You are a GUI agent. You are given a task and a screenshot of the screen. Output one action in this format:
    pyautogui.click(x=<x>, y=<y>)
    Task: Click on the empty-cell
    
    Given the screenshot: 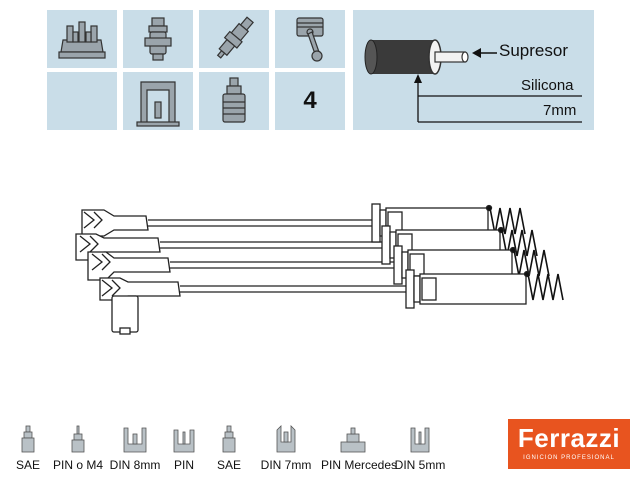 What is the action you would take?
    pyautogui.click(x=82, y=101)
    